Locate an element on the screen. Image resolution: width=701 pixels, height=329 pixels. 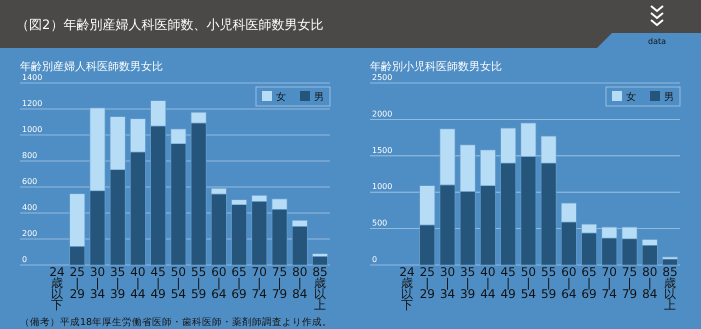
y-tick-label: 500 is located at coordinates (380, 223).